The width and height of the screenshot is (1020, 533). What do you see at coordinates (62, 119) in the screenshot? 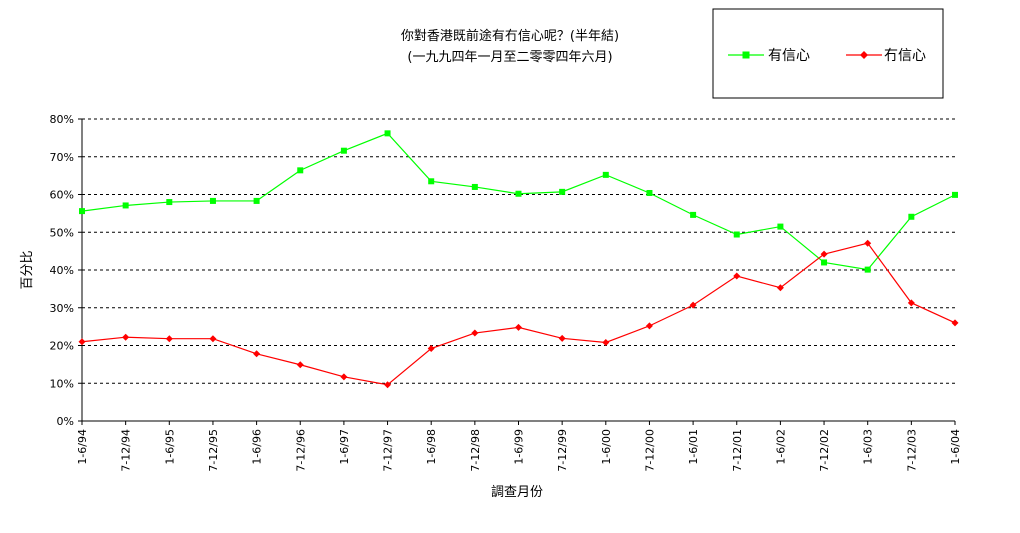
I see `y-tick-label: 80%` at bounding box center [62, 119].